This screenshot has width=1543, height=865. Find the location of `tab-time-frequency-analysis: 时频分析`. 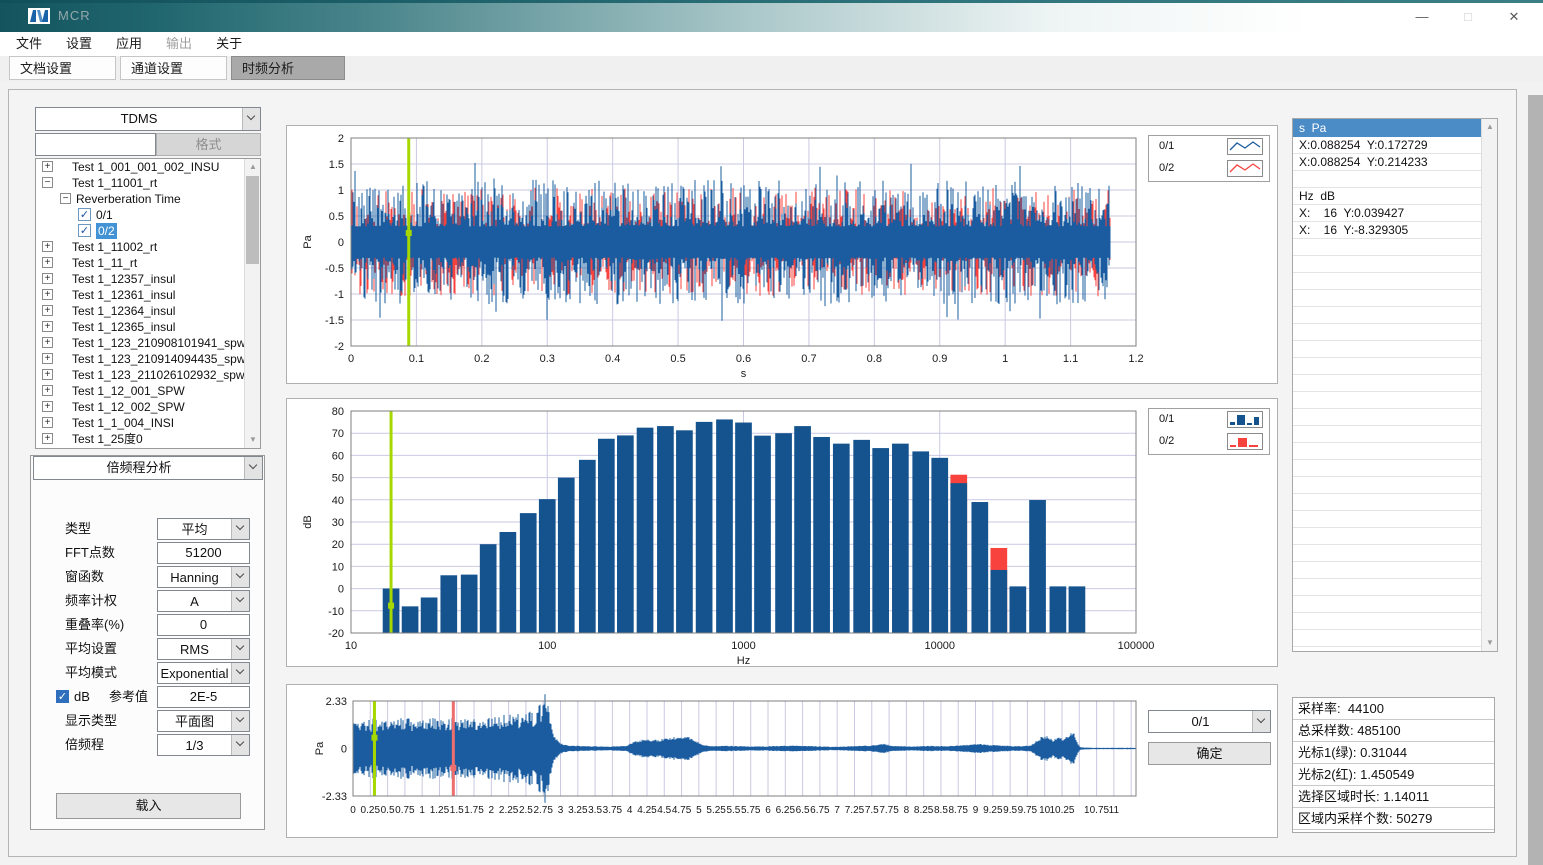

tab-time-frequency-analysis: 时频分析 is located at coordinates (288, 68).